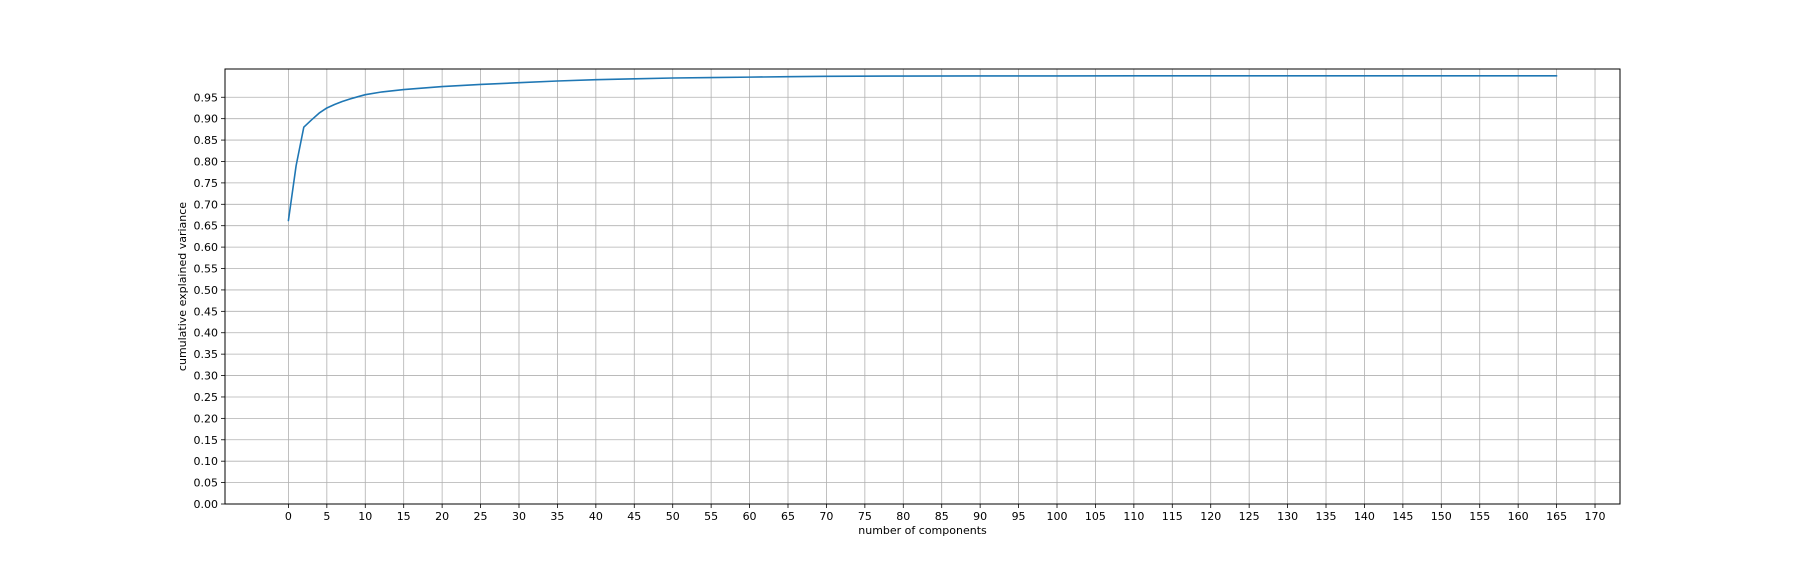 The height and width of the screenshot is (580, 1800). I want to click on x-tick-label: 120, so click(1210, 516).